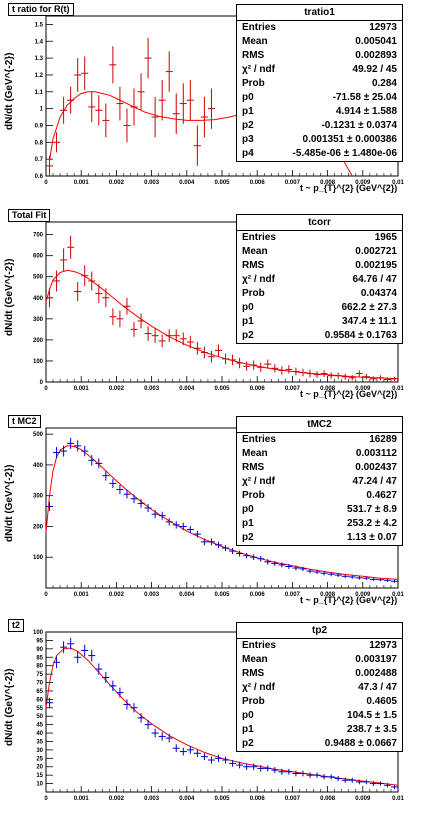  I want to click on y-tick-label: 25, so click(39, 759).